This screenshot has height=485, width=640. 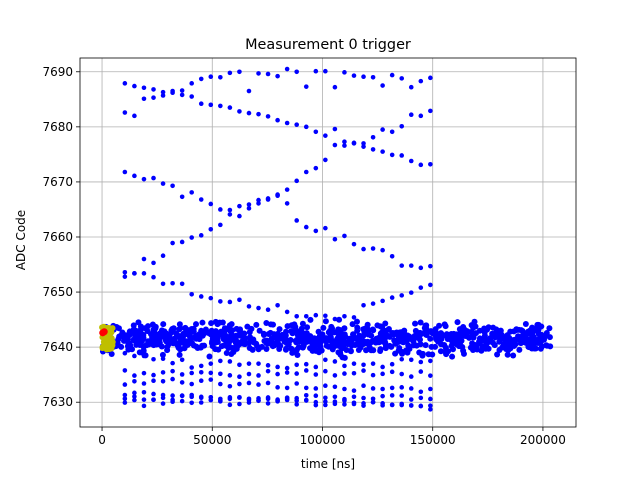 What do you see at coordinates (102, 440) in the screenshot?
I see `x-tick-label: 0` at bounding box center [102, 440].